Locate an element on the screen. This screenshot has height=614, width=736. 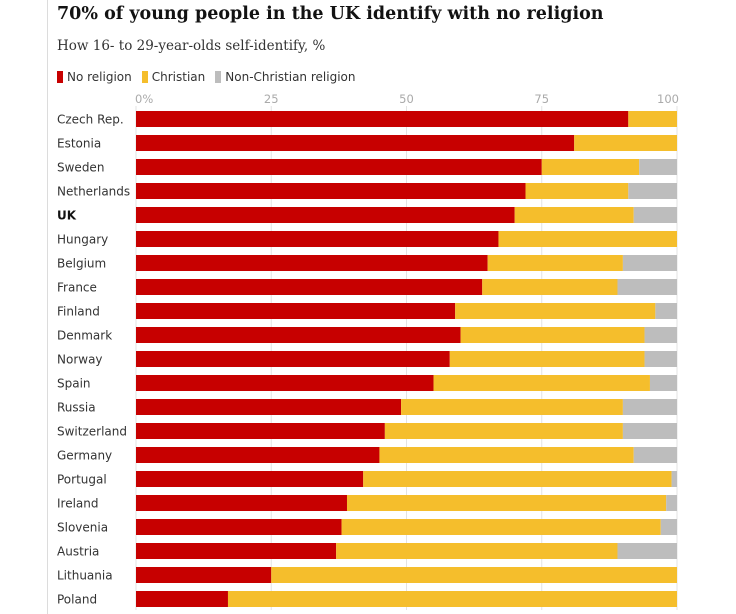
legend-label-christian: Christian is located at coordinates (178, 77).